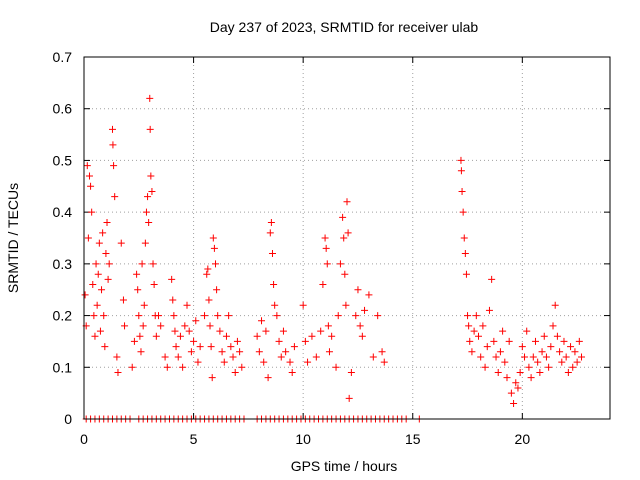 This screenshot has height=480, width=640. What do you see at coordinates (84, 439) in the screenshot?
I see `x-tick-label: 0` at bounding box center [84, 439].